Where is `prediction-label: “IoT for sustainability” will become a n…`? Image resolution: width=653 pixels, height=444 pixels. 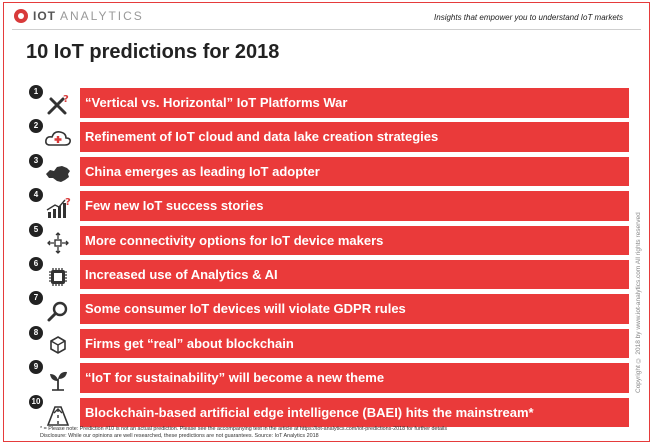
prediction-label: “IoT for sustainability” will become a n… is located at coordinates (354, 378).